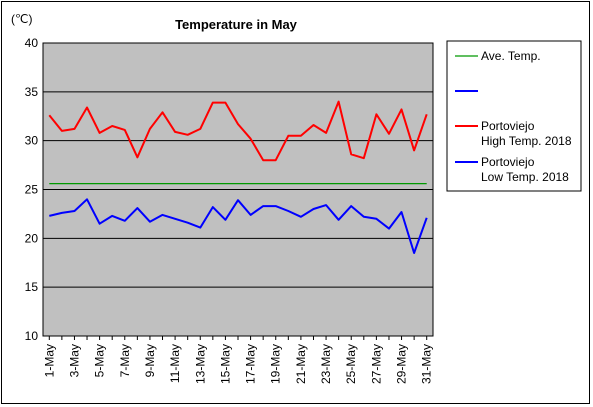 The height and width of the screenshot is (407, 593). What do you see at coordinates (526, 133) in the screenshot?
I see `legend-label: Portoviejo High Temp. 2018` at bounding box center [526, 133].